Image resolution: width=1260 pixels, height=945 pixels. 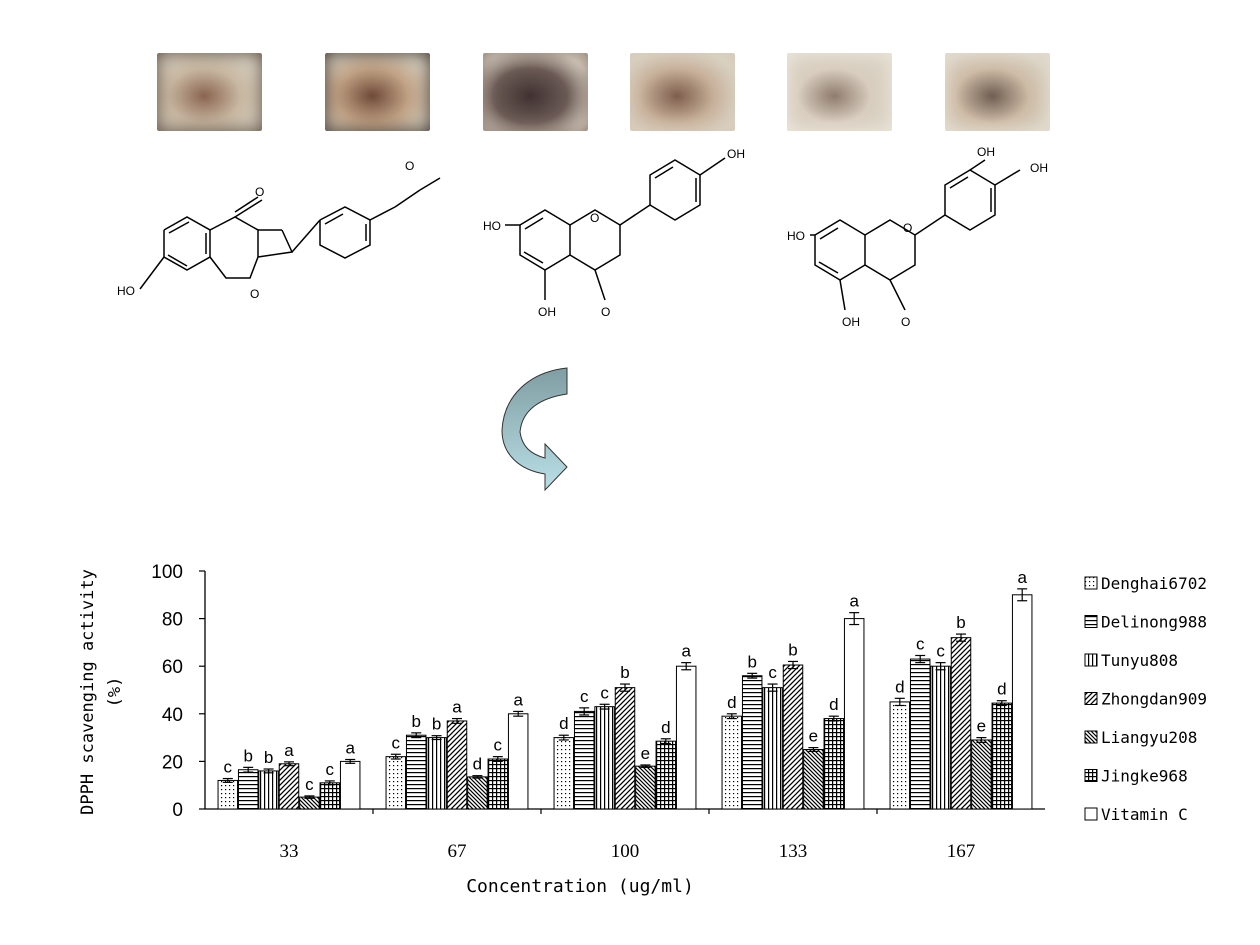 I want to click on x-tick-label: 133, so click(x=793, y=851).